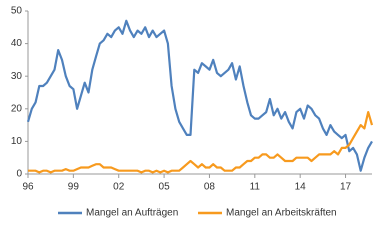 This screenshot has height=240, width=380. Describe the element at coordinates (17, 108) in the screenshot. I see `y-tick-label: 20` at that location.